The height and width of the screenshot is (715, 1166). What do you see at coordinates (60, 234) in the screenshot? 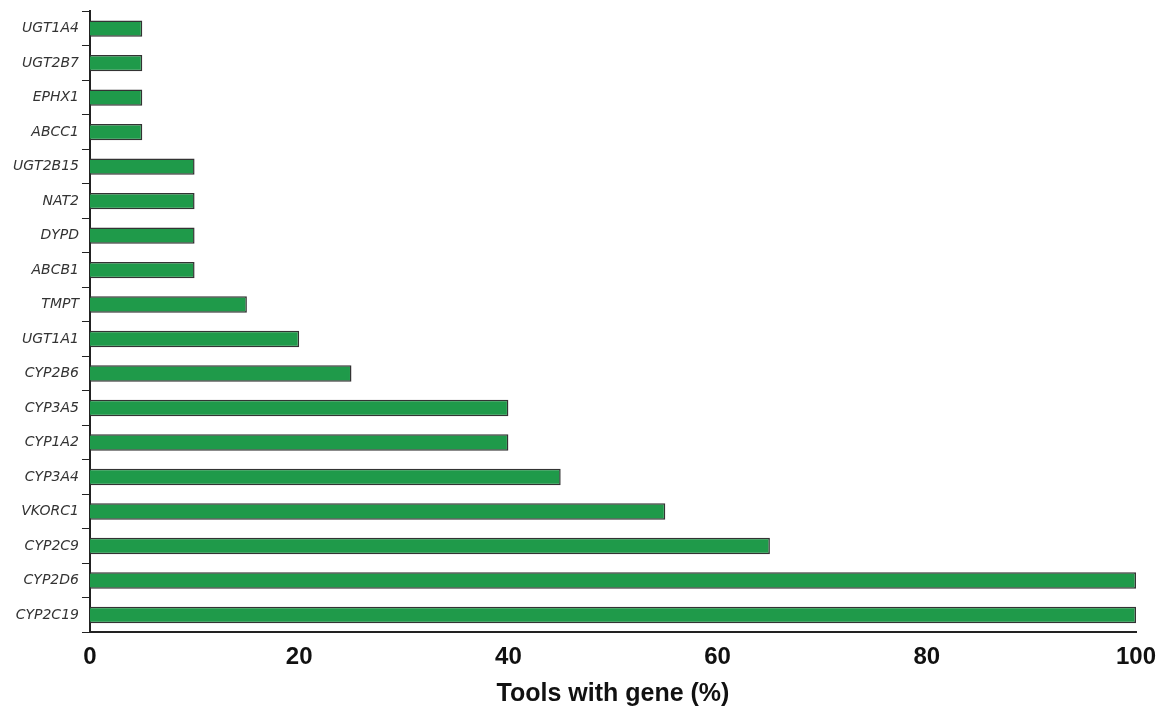
I see `y-tick-label: DYPD` at bounding box center [60, 234].